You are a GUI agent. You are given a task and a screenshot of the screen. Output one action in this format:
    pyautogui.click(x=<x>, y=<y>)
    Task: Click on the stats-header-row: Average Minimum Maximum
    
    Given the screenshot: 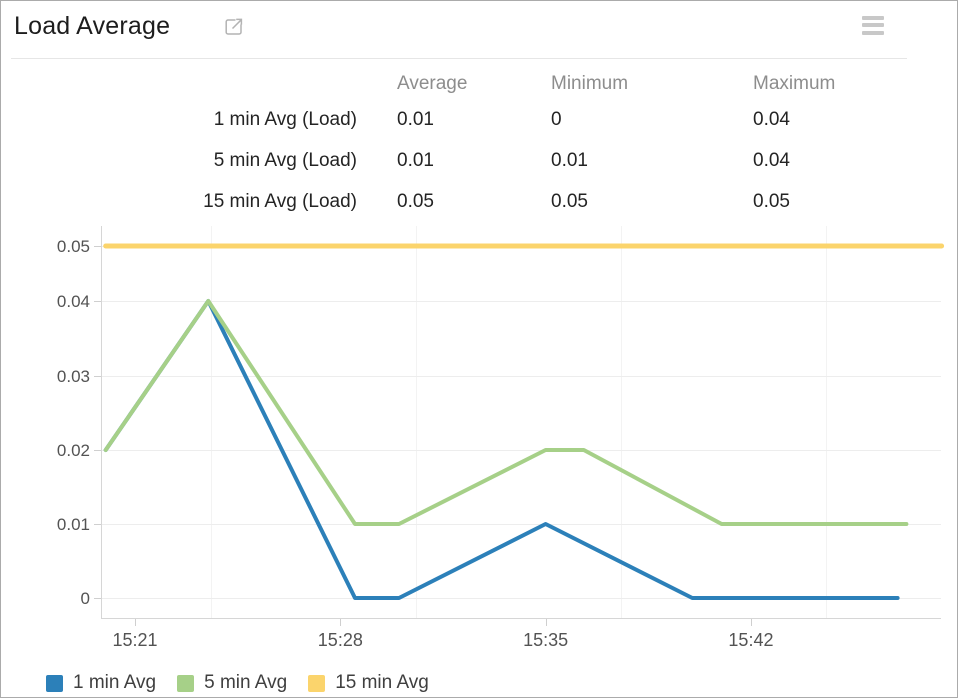 What is the action you would take?
    pyautogui.click(x=451, y=84)
    